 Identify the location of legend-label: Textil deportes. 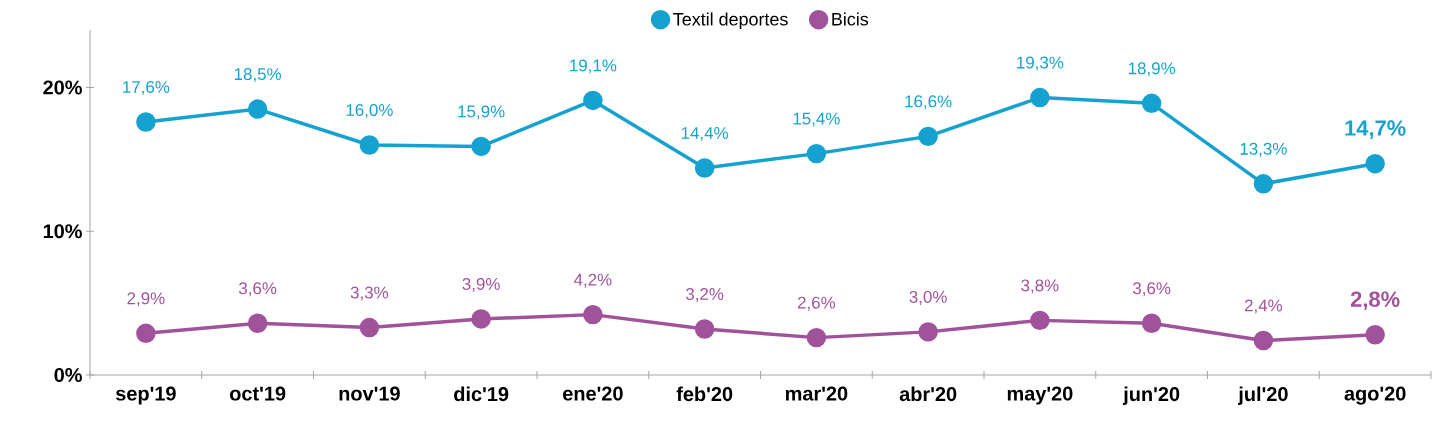
(730, 21).